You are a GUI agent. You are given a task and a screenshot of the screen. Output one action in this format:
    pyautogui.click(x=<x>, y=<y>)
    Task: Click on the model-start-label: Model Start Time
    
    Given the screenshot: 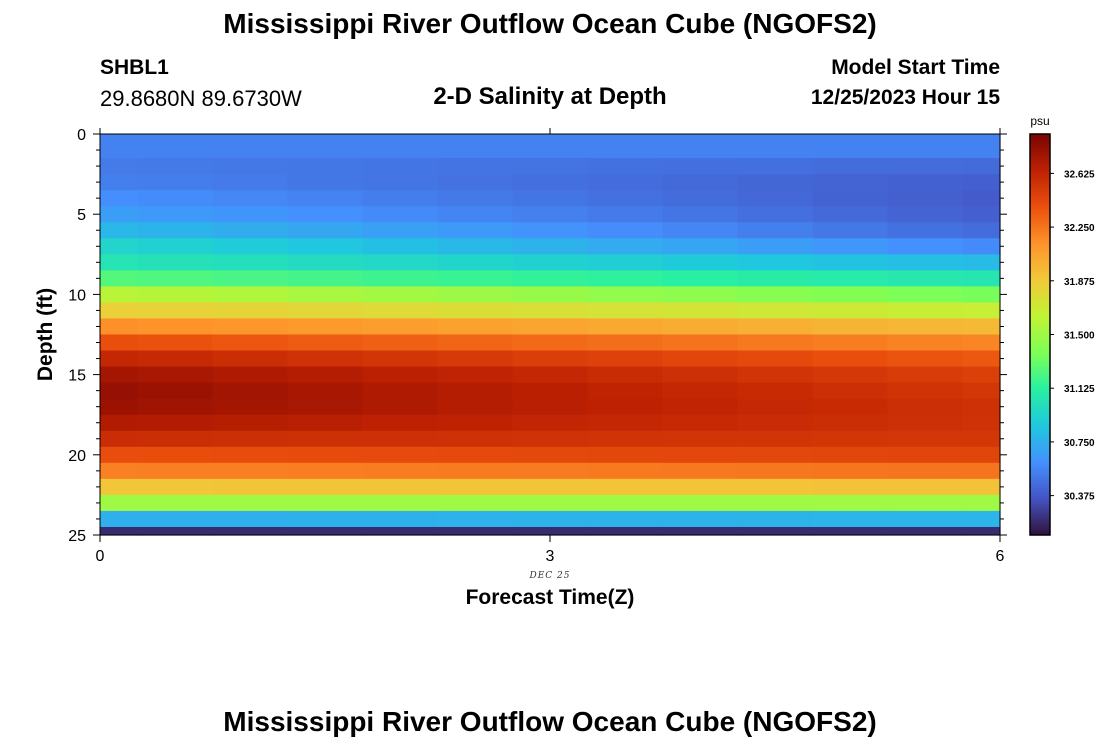 What is the action you would take?
    pyautogui.click(x=915, y=67)
    